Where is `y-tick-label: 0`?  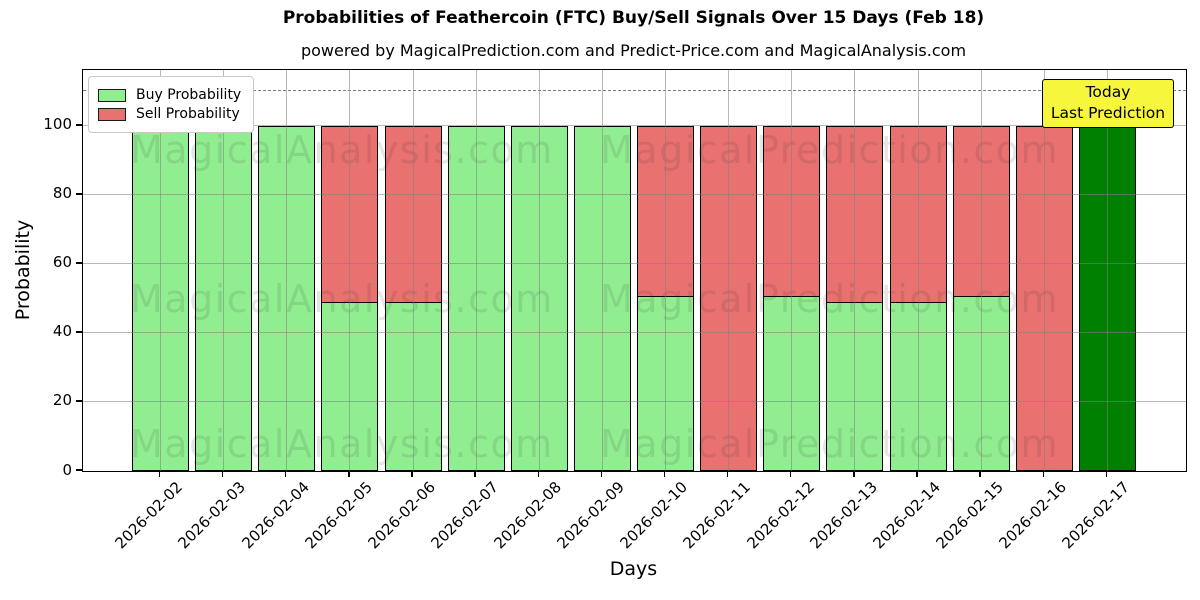 y-tick-label: 0 is located at coordinates (67, 469).